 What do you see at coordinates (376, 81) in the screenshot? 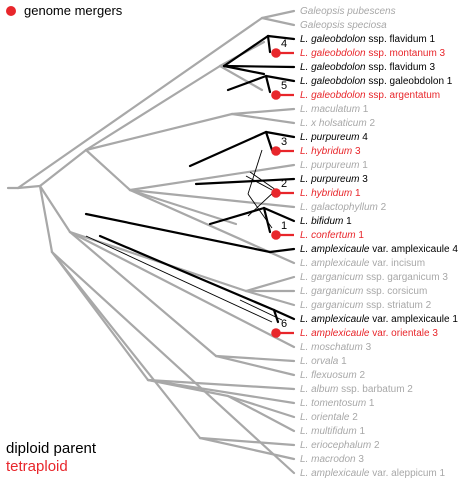
I see `taxon-label: L. galeobdolon ssp. galeobdolon 1` at bounding box center [376, 81].